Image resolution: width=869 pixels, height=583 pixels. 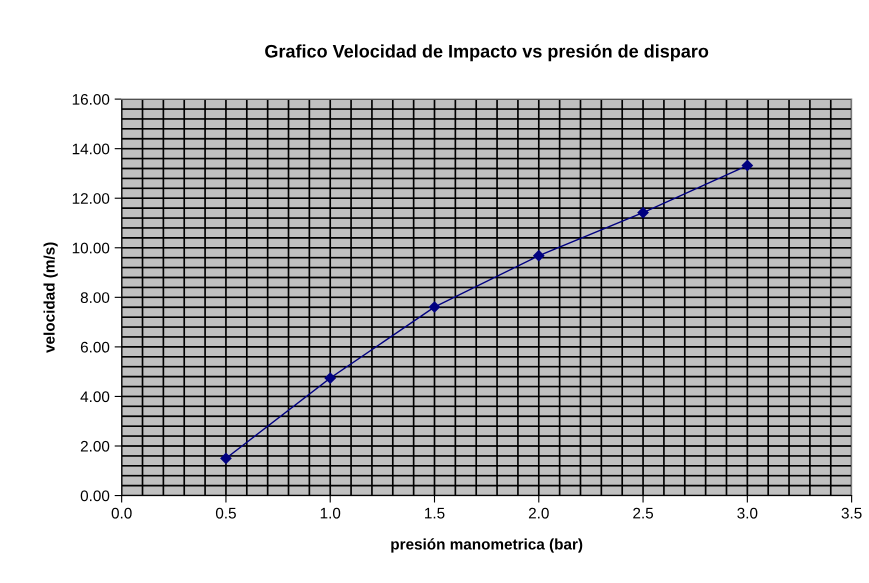 What do you see at coordinates (643, 513) in the screenshot?
I see `x-tick-label: 2.5` at bounding box center [643, 513].